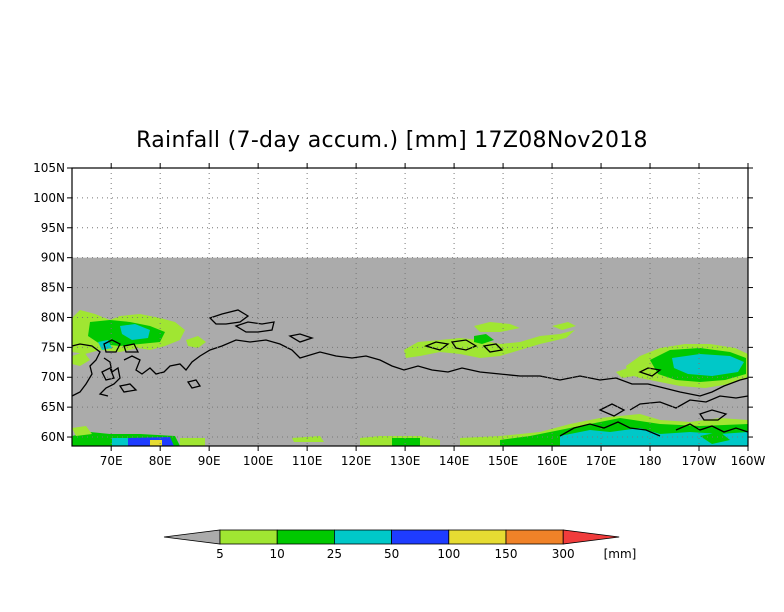 Image resolution: width=784 pixels, height=612 pixels. I want to click on lon-tick-label: 120E, so click(356, 461).